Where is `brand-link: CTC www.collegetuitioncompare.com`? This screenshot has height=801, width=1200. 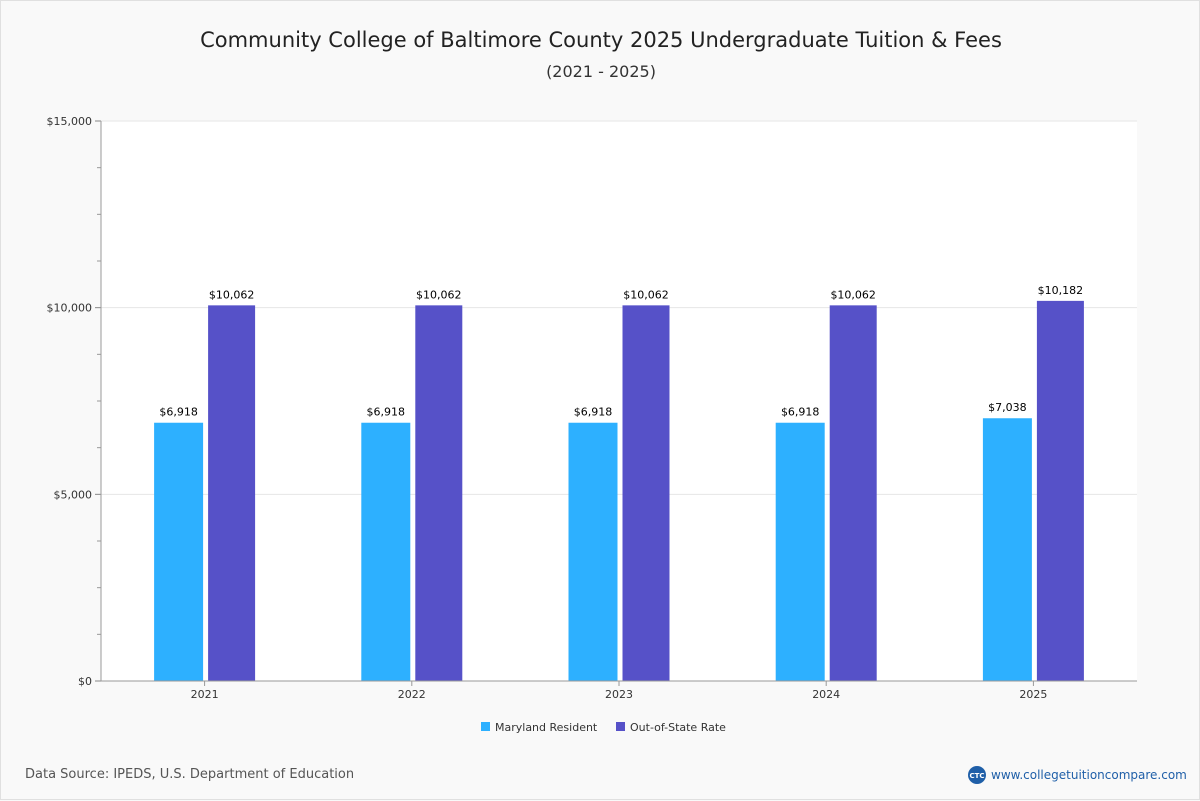
brand-link: CTC www.collegetuitioncompare.com is located at coordinates (1077, 775).